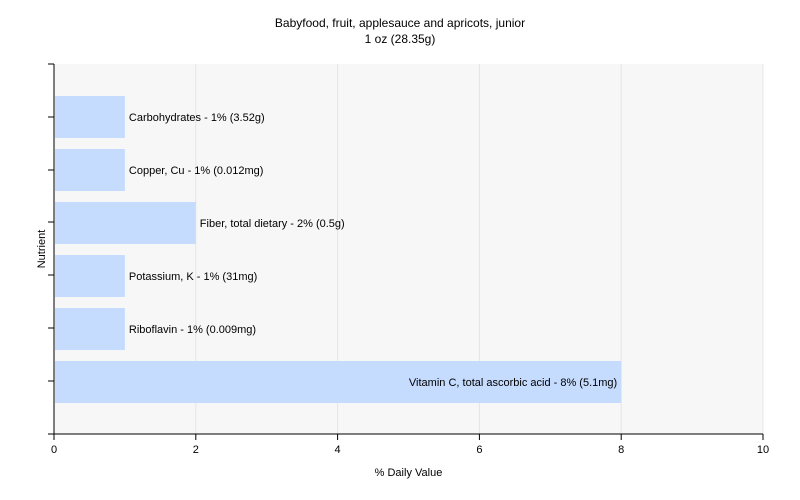  What do you see at coordinates (54, 450) in the screenshot?
I see `x-tick-label: 0` at bounding box center [54, 450].